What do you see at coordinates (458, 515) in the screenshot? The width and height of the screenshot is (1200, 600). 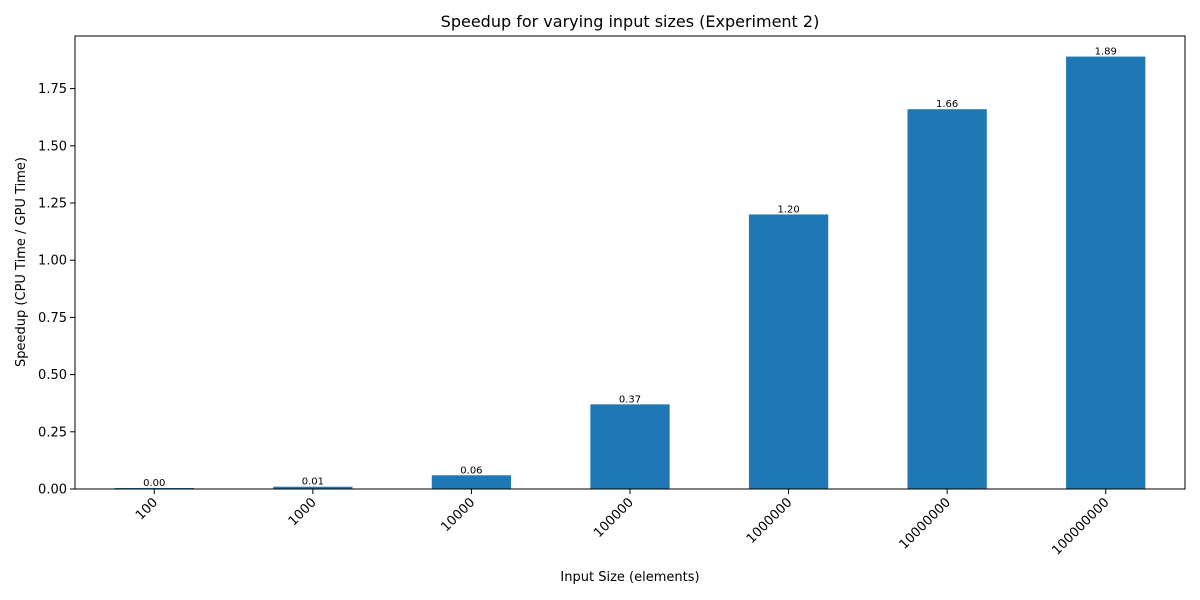 I see `x-tick-label-10000: 10000` at bounding box center [458, 515].